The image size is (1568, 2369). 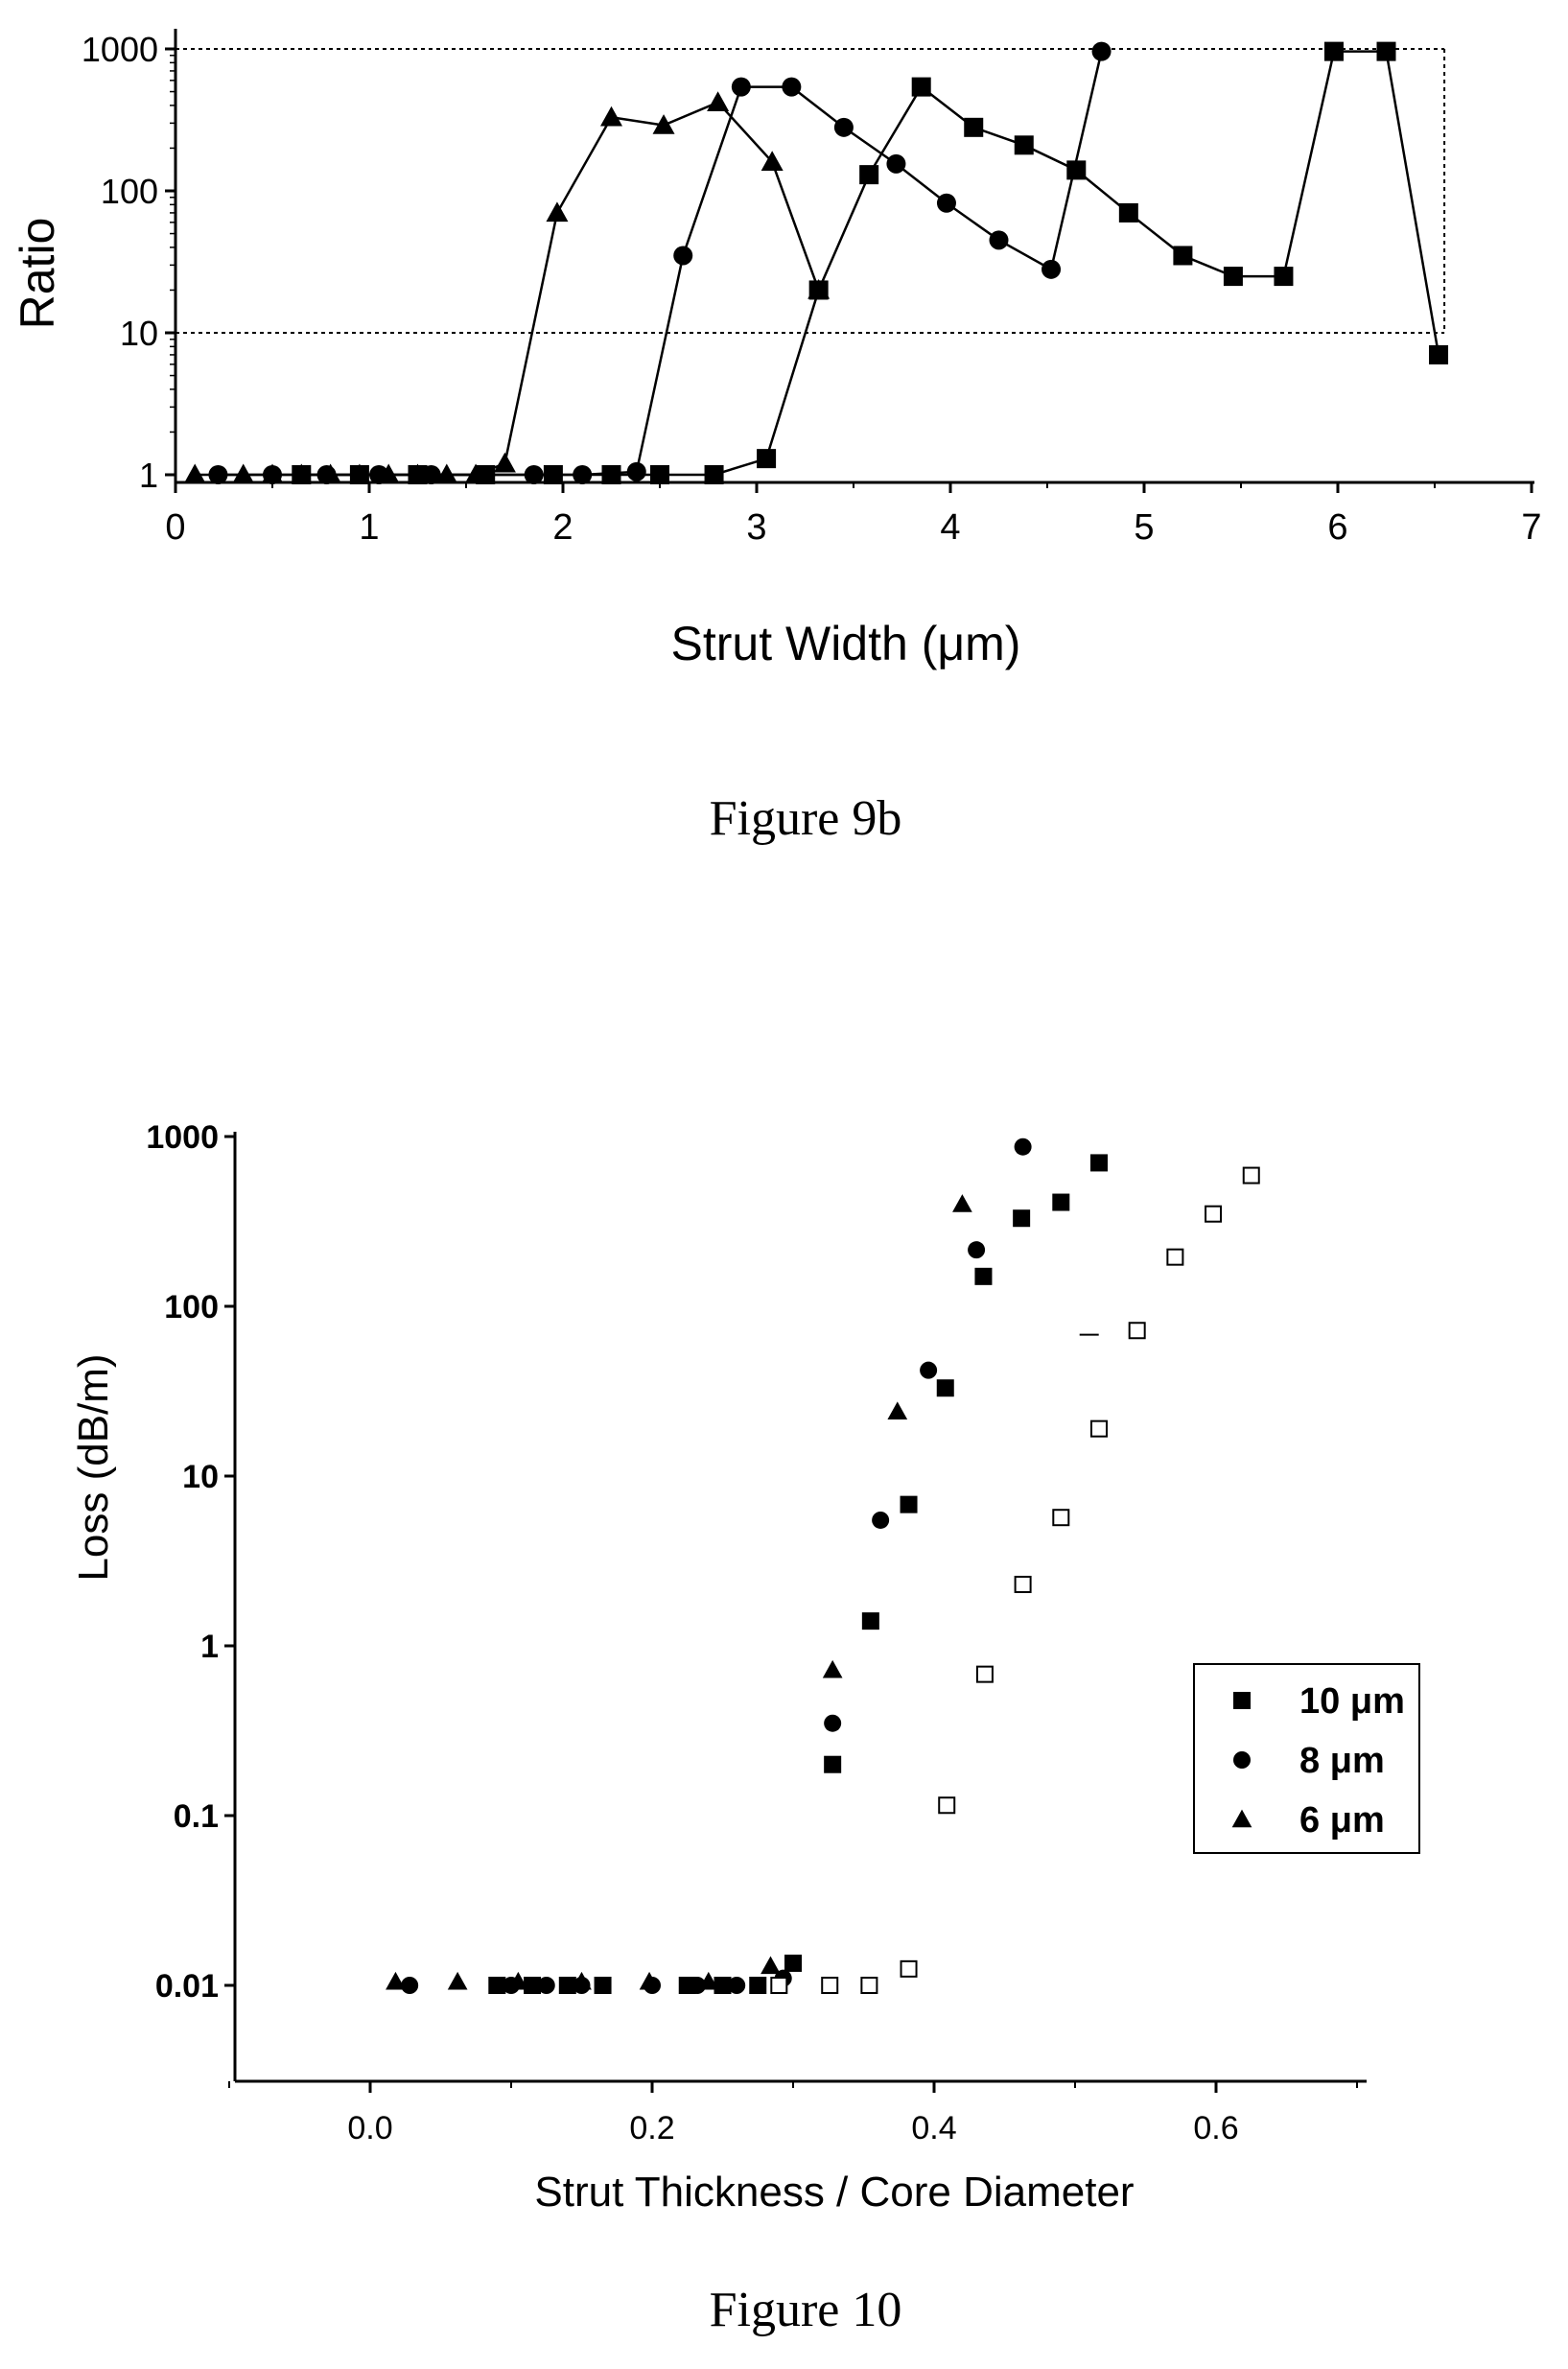 I want to click on legend: 10 μm 8 μm 6 μm, so click(x=1306, y=1758).